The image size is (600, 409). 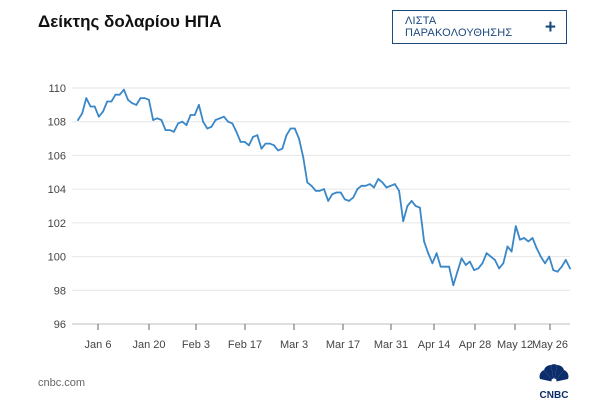 What do you see at coordinates (57, 156) in the screenshot?
I see `y-tick-label: 106` at bounding box center [57, 156].